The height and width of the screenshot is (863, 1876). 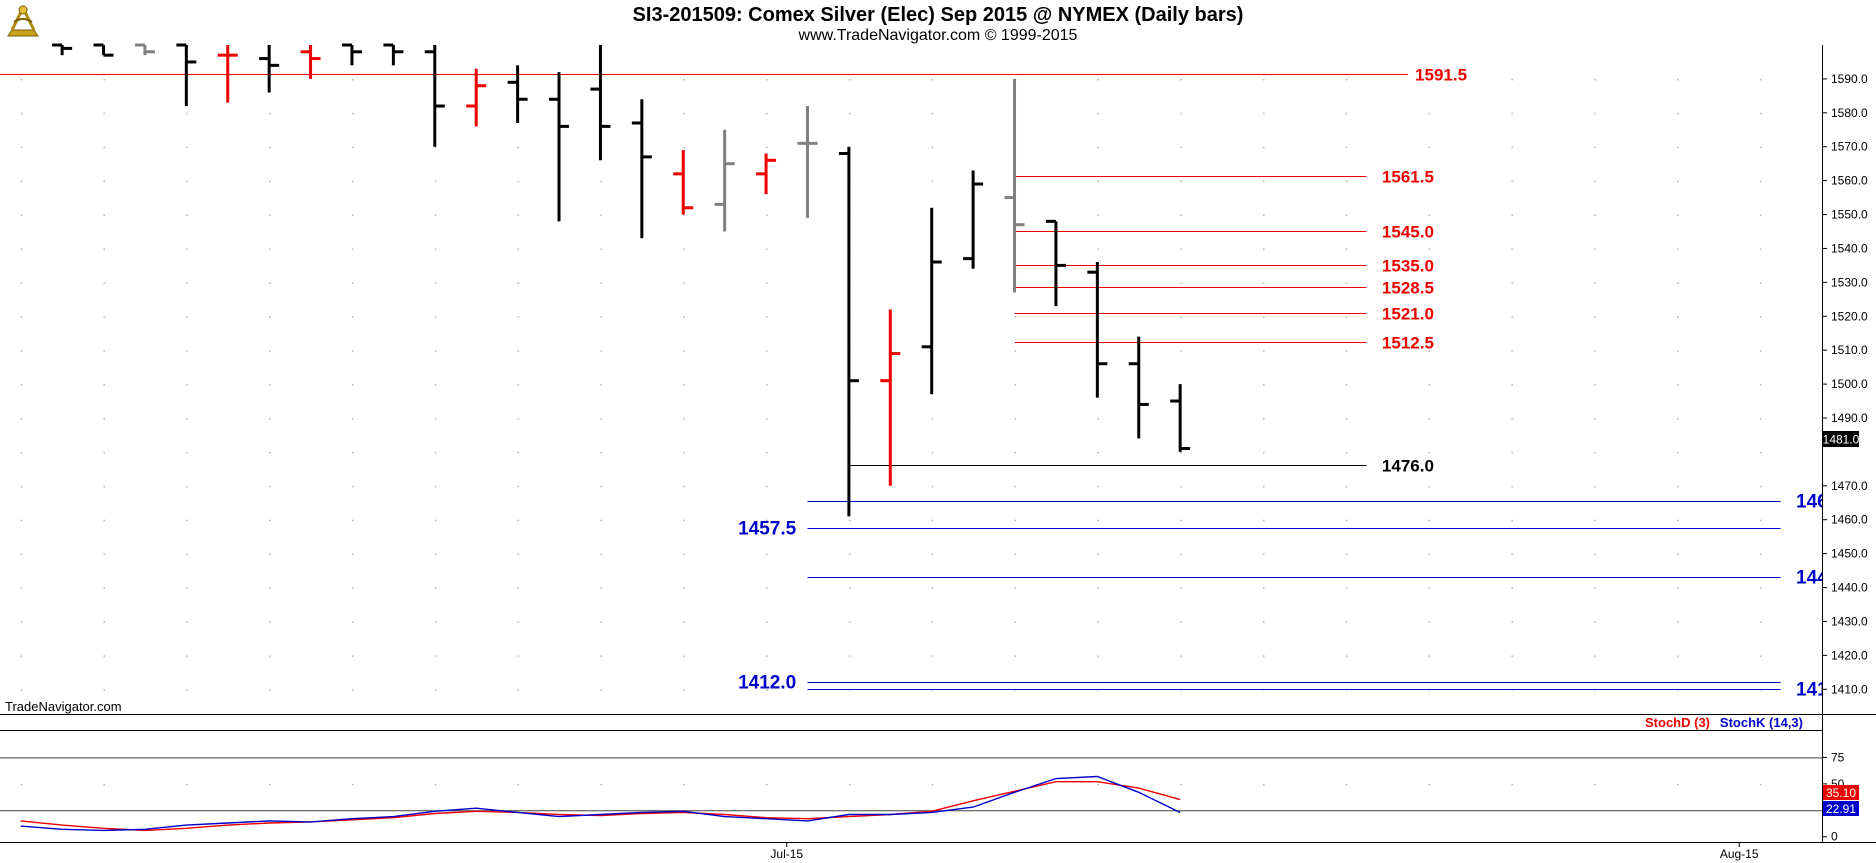 I want to click on y-tick-label: 1550.0, so click(x=1849, y=215).